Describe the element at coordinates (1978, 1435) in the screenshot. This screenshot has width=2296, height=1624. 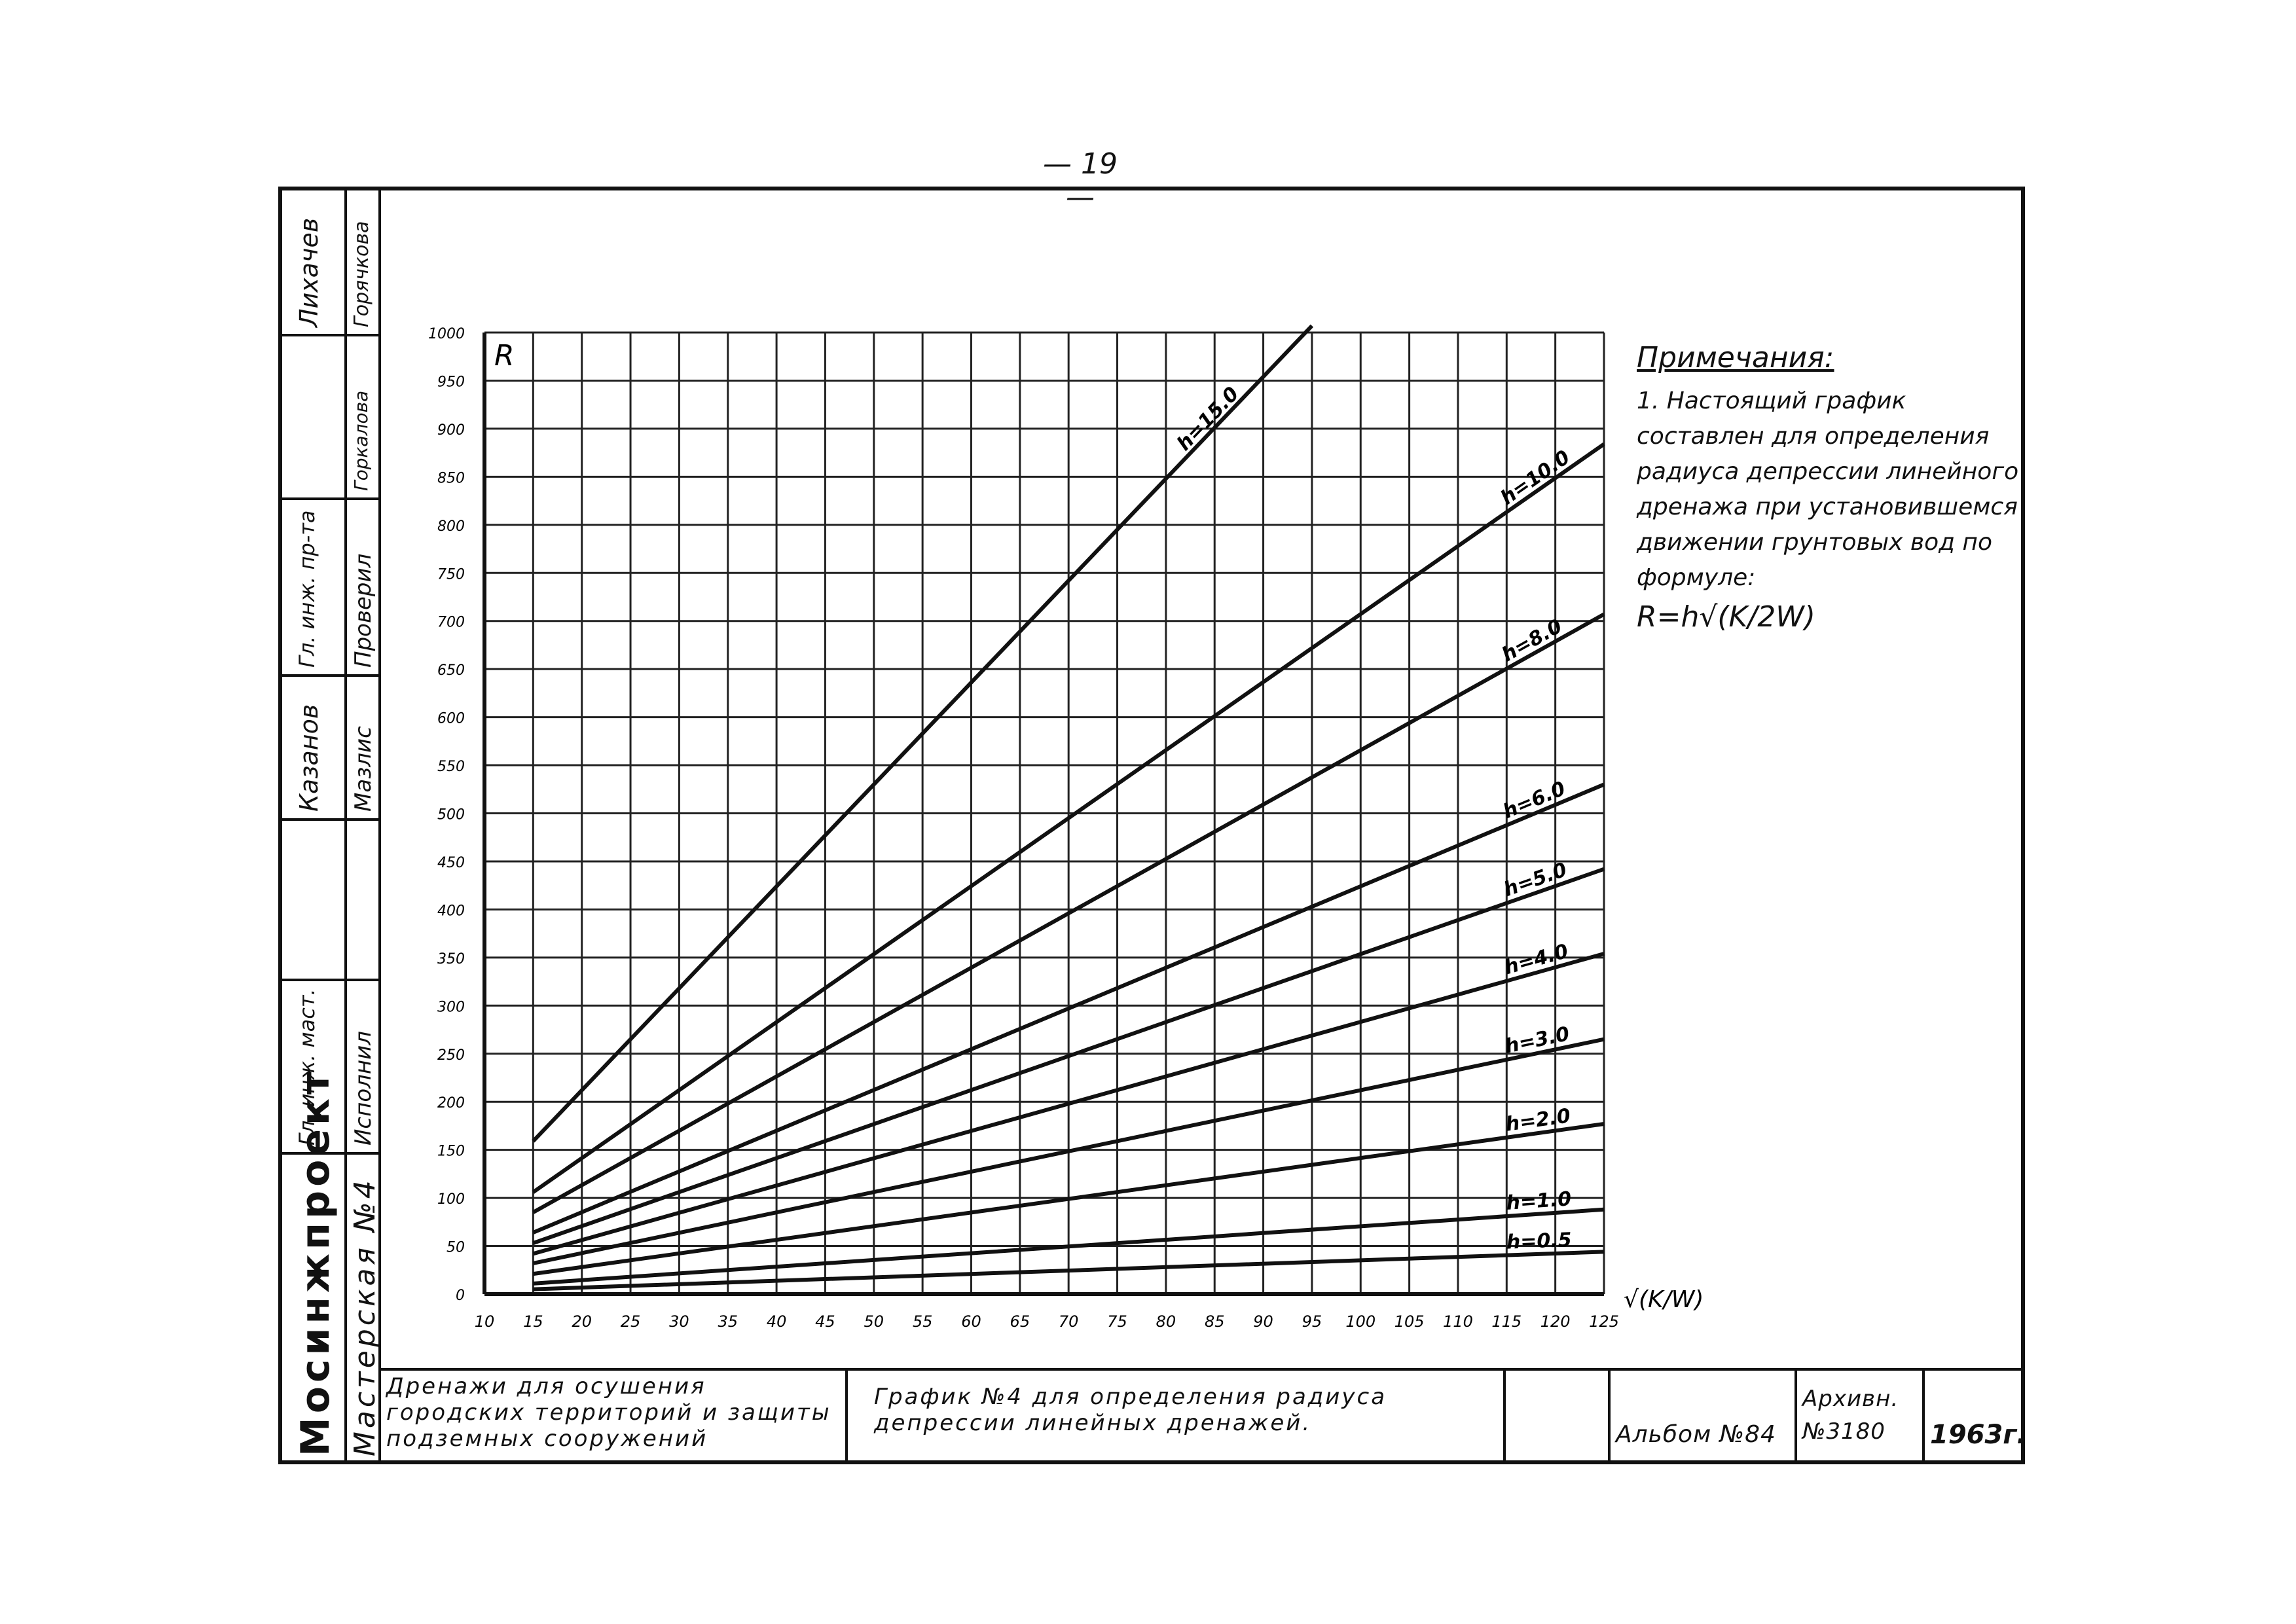
I see `year-label: 1963г.` at that location.